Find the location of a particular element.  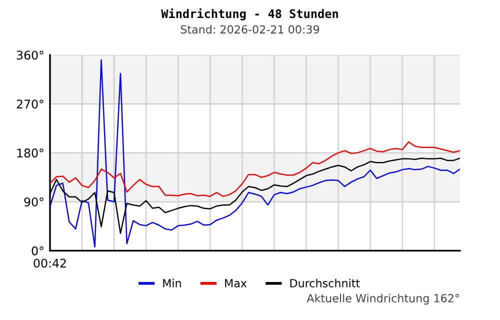

legend-label: Durchschnitt is located at coordinates (325, 283).